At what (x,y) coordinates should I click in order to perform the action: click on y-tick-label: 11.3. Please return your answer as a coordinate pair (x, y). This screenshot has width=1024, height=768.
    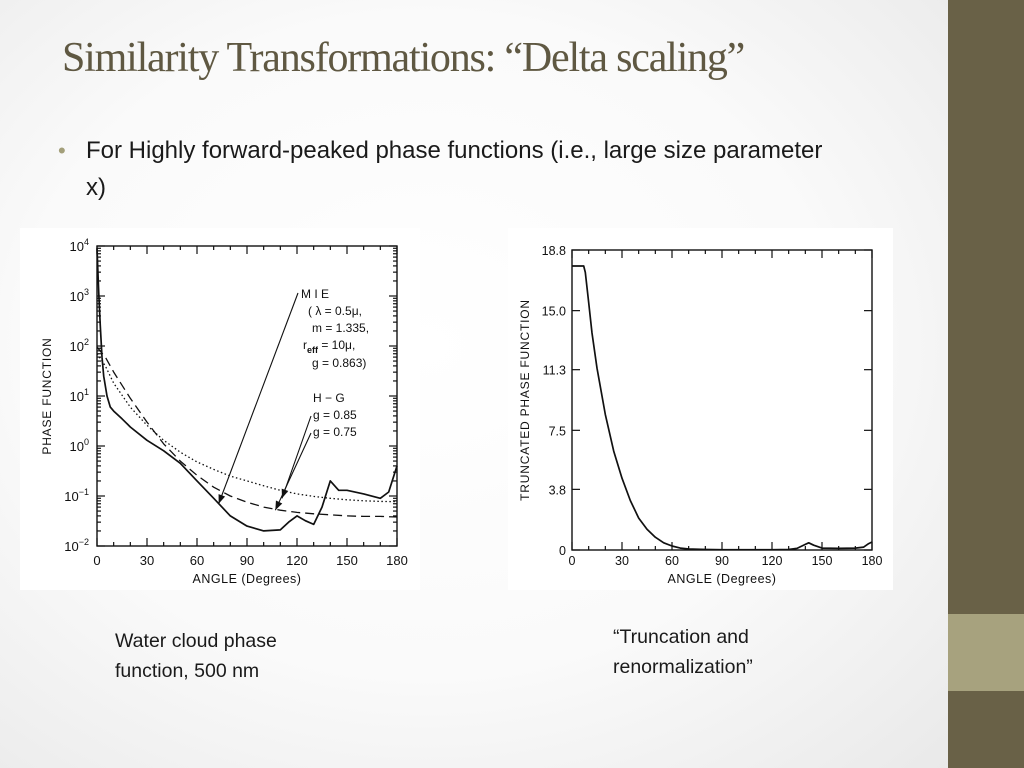
    Looking at the image, I should click on (554, 371).